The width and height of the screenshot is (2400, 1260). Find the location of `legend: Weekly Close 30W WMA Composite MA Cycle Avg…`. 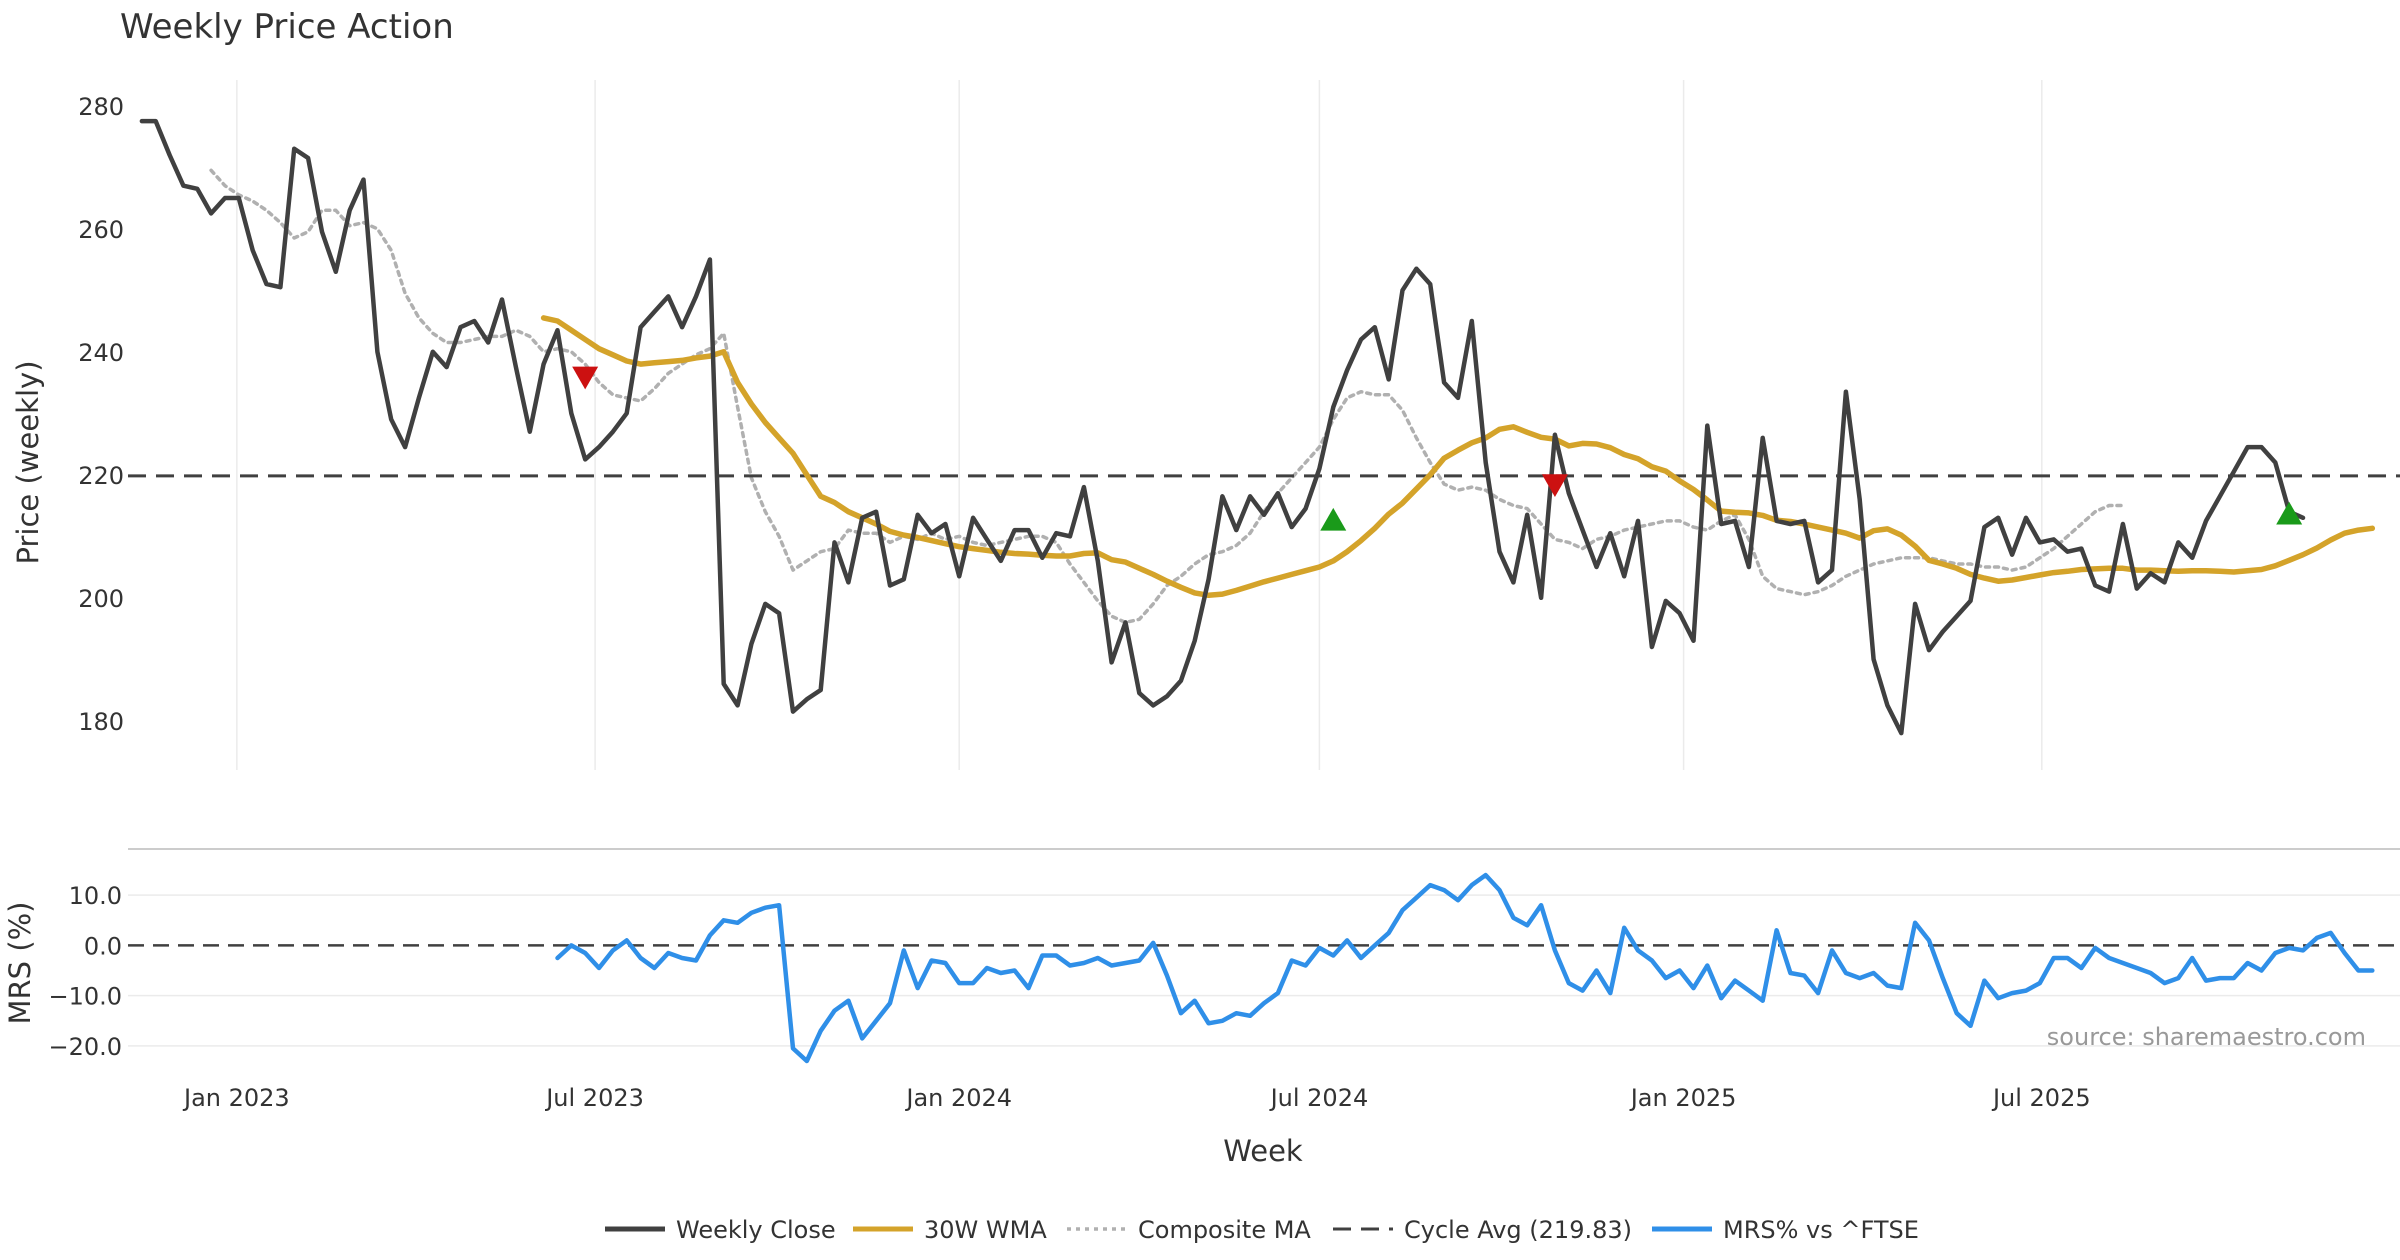

legend: Weekly Close 30W WMA Composite MA Cycle Avg… is located at coordinates (1262, 1230).